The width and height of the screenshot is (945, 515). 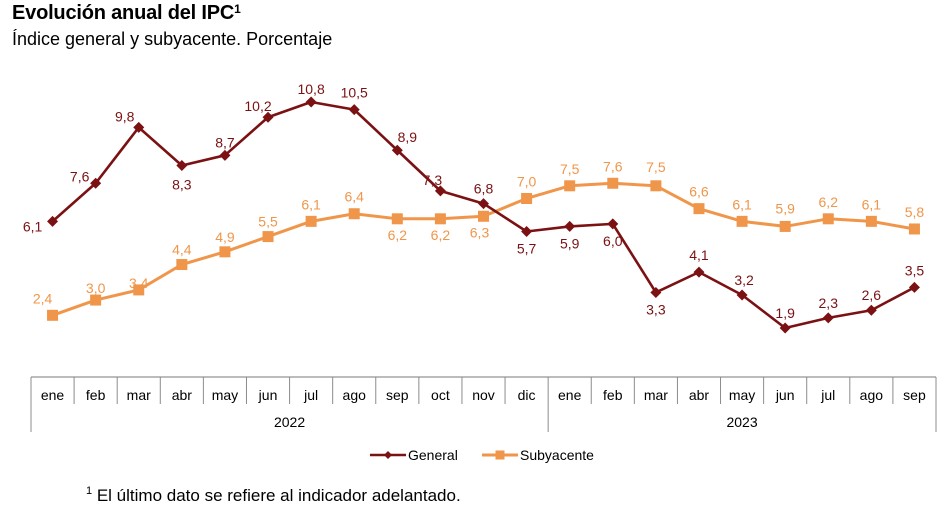 I want to click on data-label-subyacente: 6,6, so click(x=699, y=192).